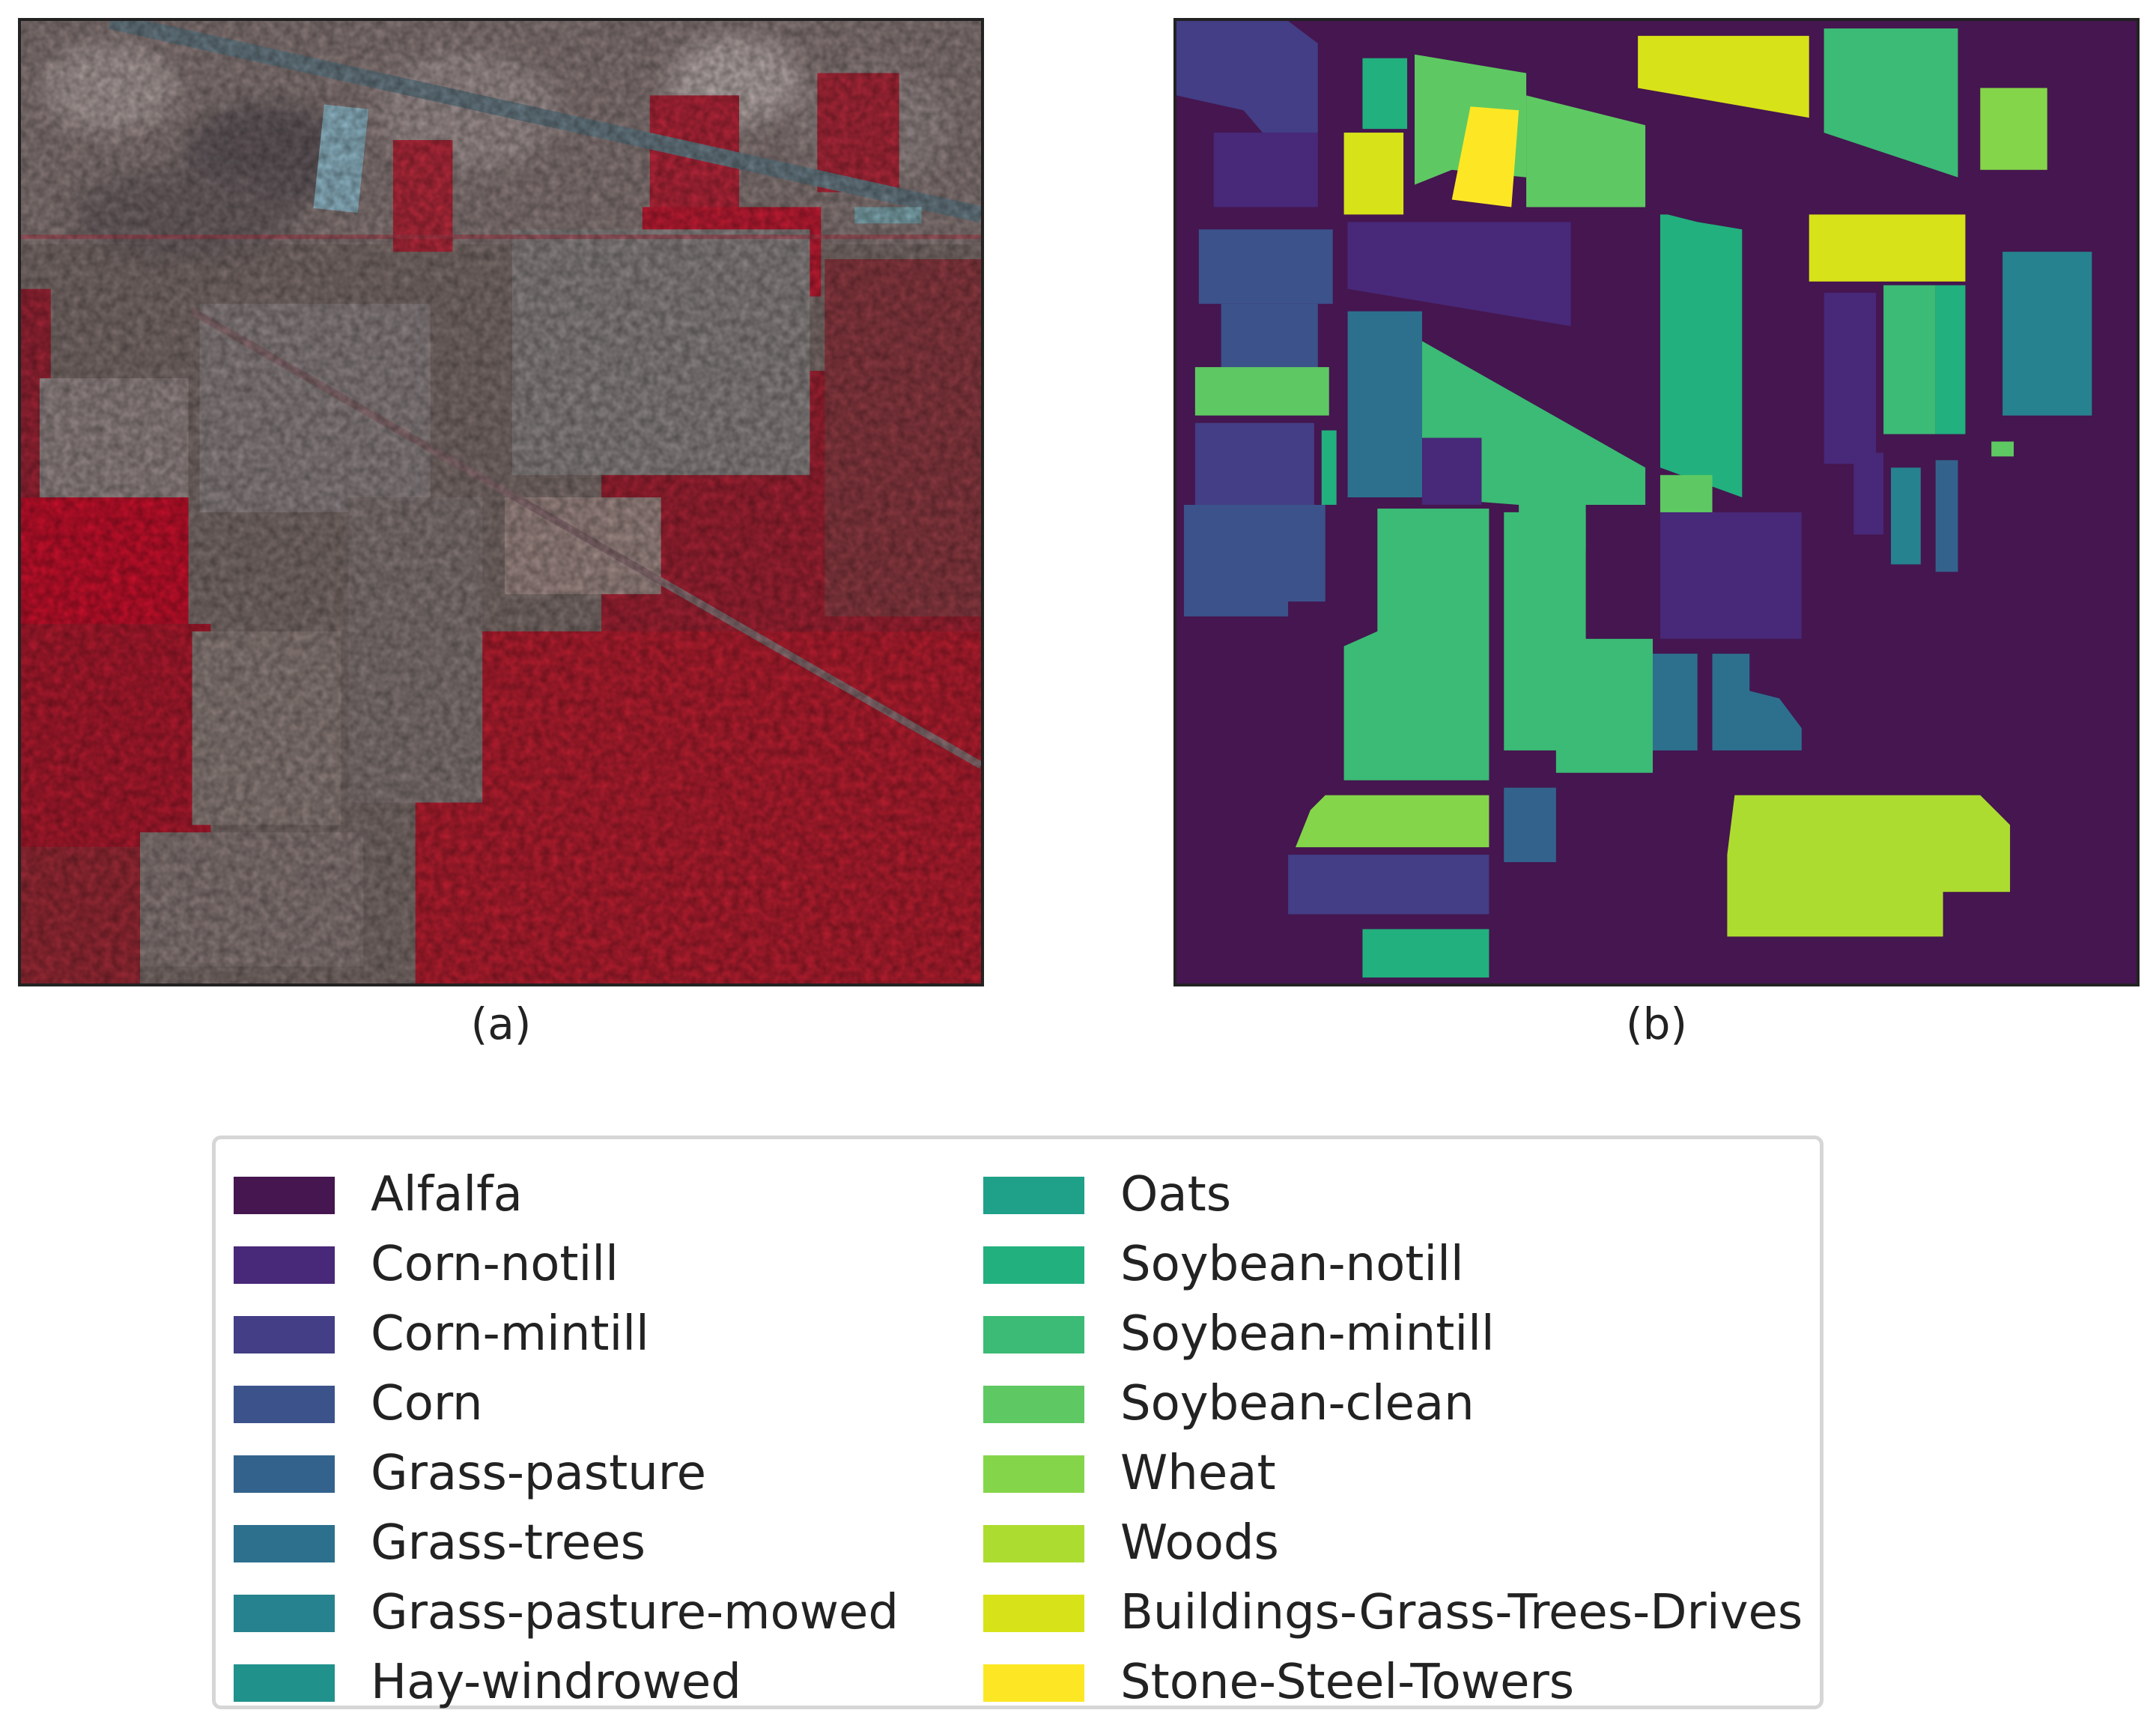 This screenshot has width=2156, height=1725. I want to click on legend-label: Alfalfa, so click(447, 1194).